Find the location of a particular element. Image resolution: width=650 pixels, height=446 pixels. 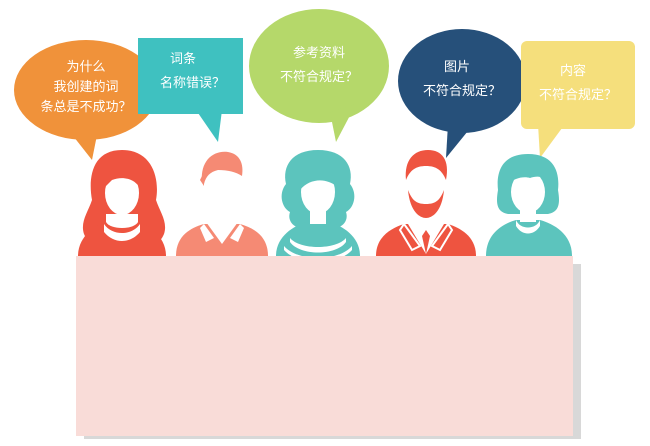

bubble-line: 词条 is located at coordinates (183, 59).